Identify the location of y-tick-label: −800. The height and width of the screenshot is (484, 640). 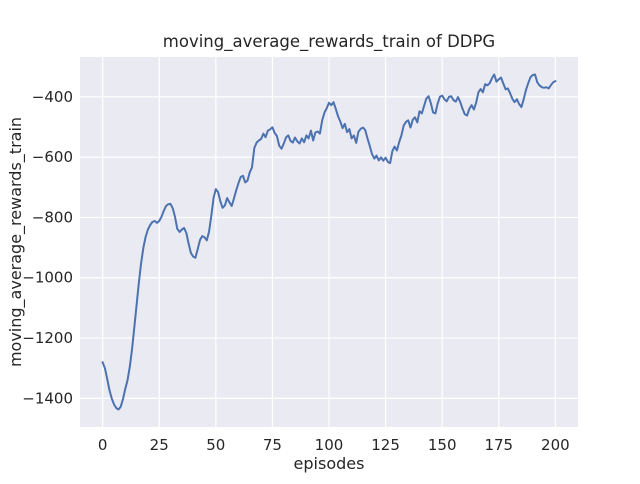
(52, 217).